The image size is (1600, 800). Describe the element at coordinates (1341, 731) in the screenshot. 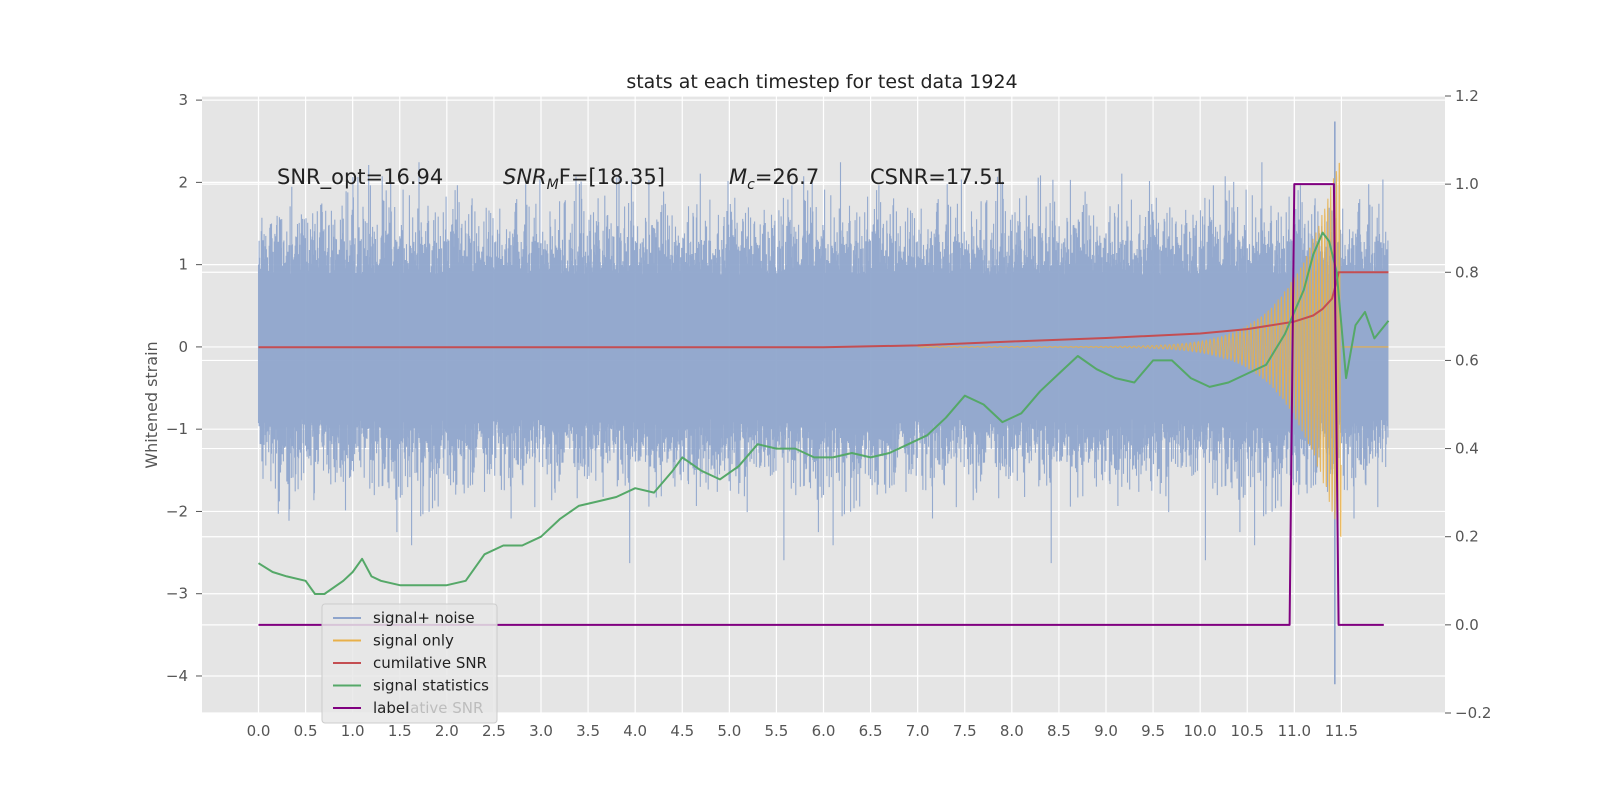

I see `x-tick-label: 11.5` at that location.